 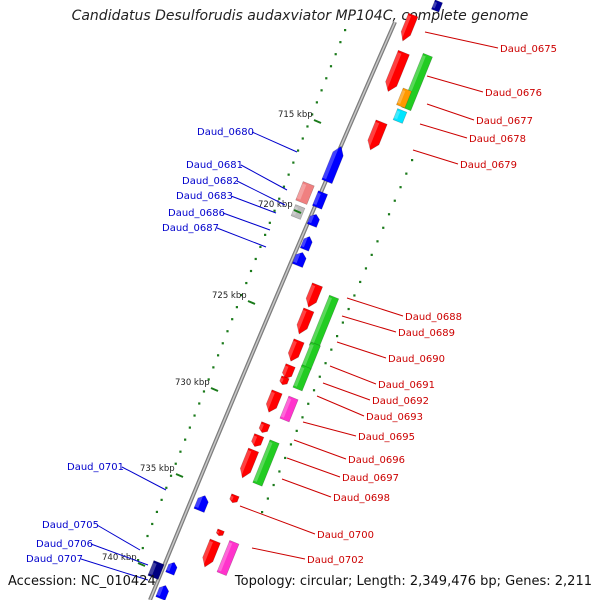 I want to click on gene-label-right: Daud_0700, so click(x=345, y=535).